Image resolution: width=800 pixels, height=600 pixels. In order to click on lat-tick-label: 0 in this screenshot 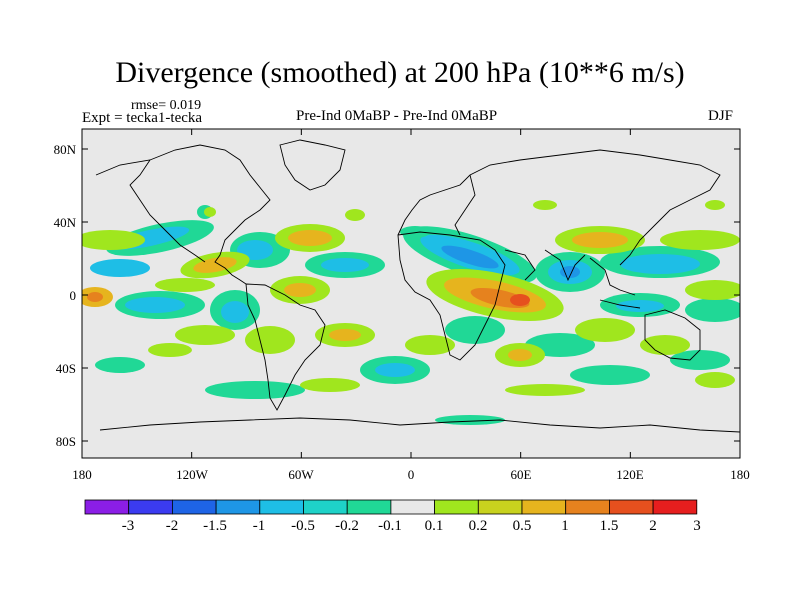, I will do `click(73, 295)`.